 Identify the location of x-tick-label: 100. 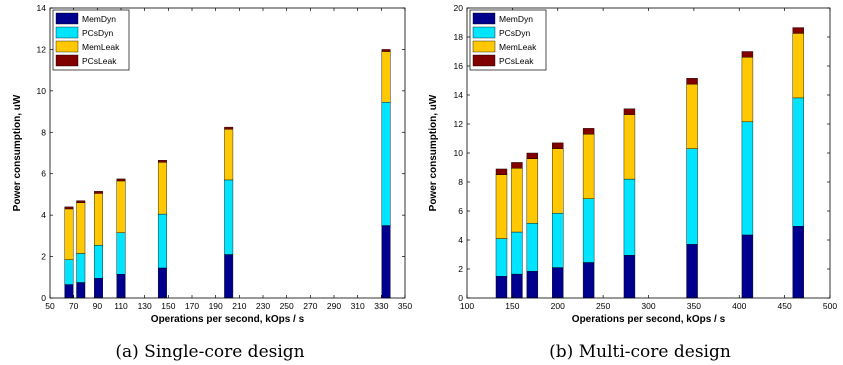
(467, 306).